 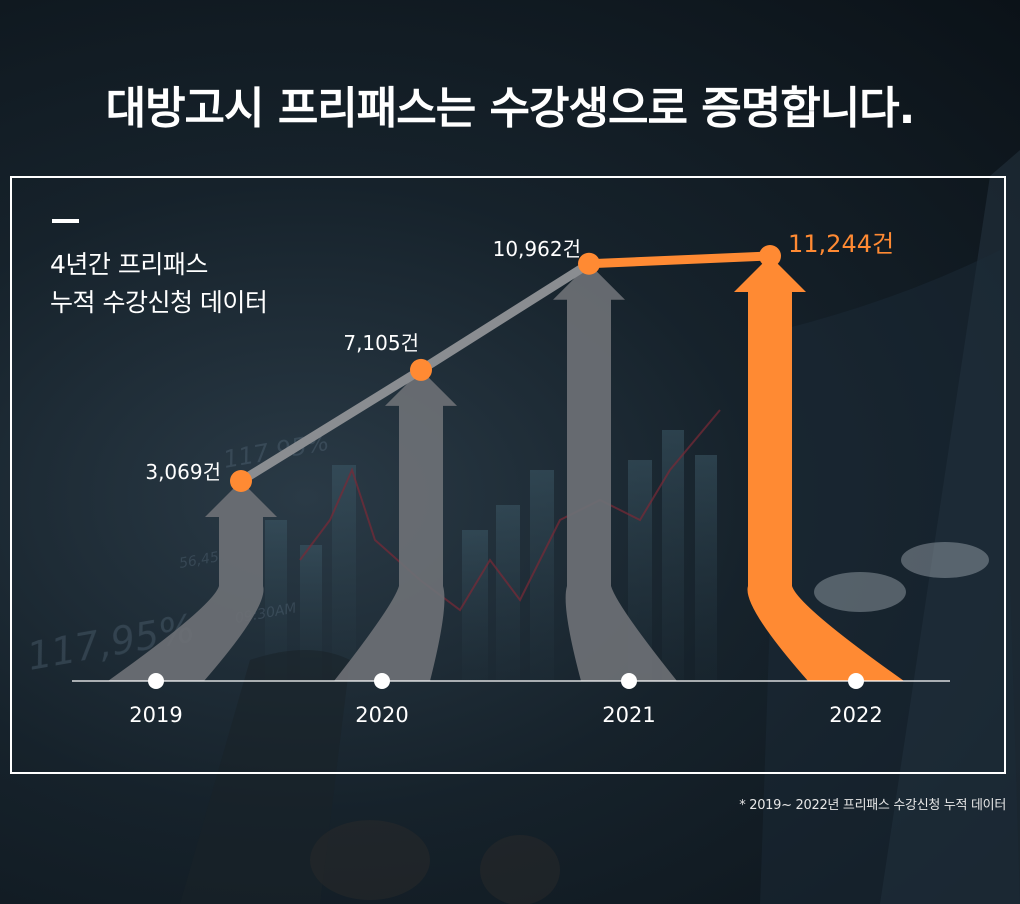 What do you see at coordinates (381, 343) in the screenshot?
I see `data-label-2020: 7,105건` at bounding box center [381, 343].